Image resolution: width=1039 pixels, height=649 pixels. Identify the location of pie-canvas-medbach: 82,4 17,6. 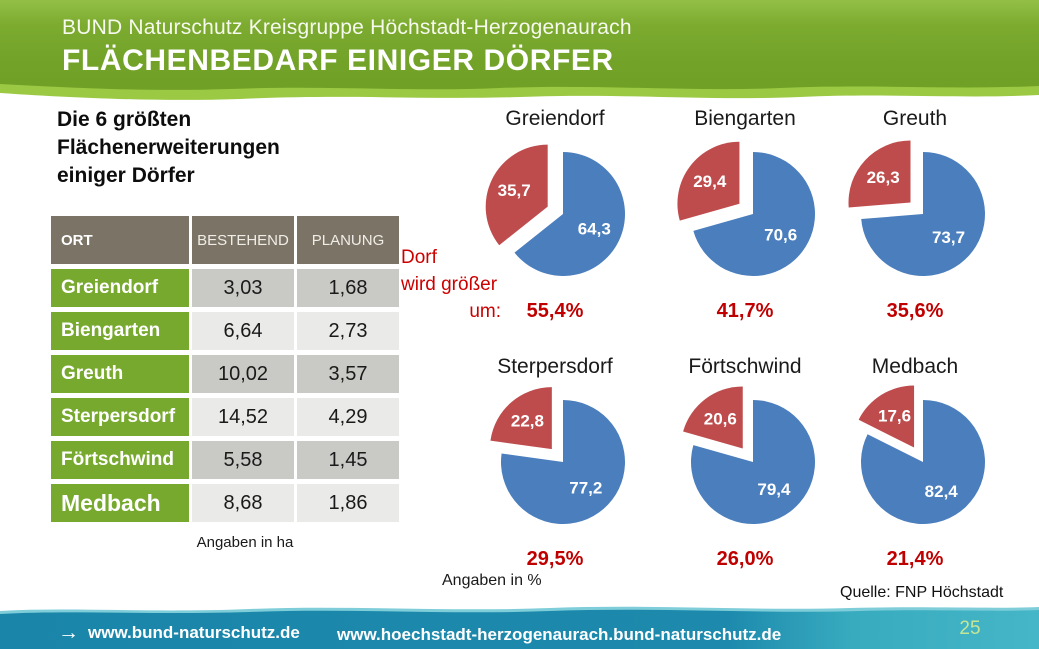
(915, 464).